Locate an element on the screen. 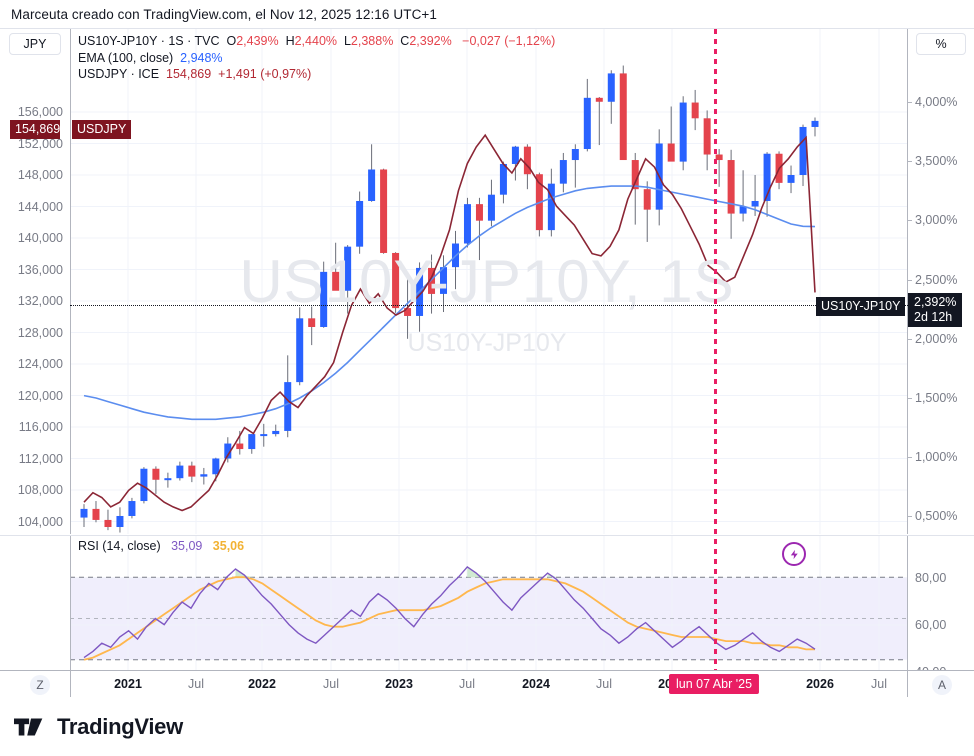  usdjpy-symbol-tag: USDJPY is located at coordinates (102, 129).